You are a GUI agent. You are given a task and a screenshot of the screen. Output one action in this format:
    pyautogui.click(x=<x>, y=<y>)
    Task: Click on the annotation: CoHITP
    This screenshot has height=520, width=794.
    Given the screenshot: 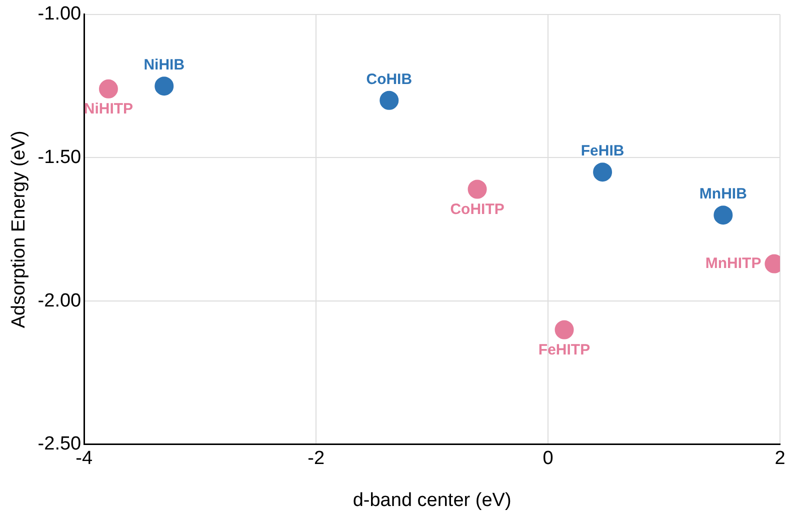 What is the action you would take?
    pyautogui.click(x=477, y=209)
    